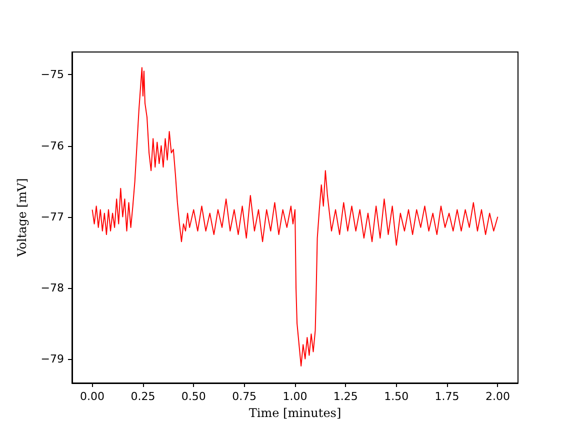 Image resolution: width=576 pixels, height=432 pixels. Describe the element at coordinates (52, 287) in the screenshot. I see `y-tick-label: −78` at that location.